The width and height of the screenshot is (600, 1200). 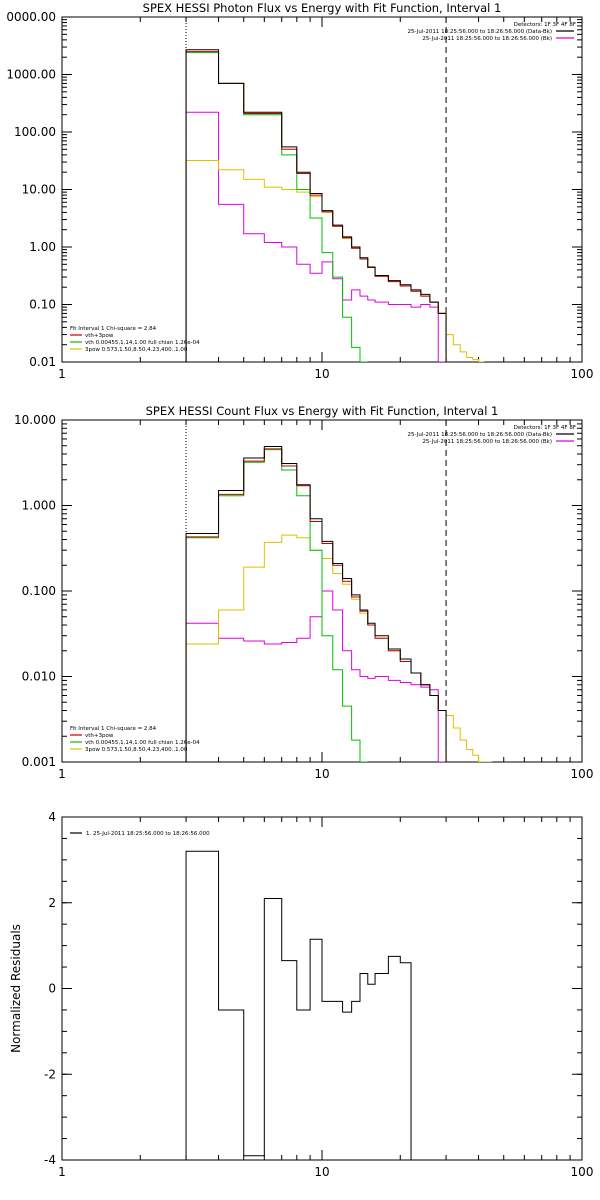 What do you see at coordinates (52, 903) in the screenshot?
I see `y-tick-label: 2` at bounding box center [52, 903].